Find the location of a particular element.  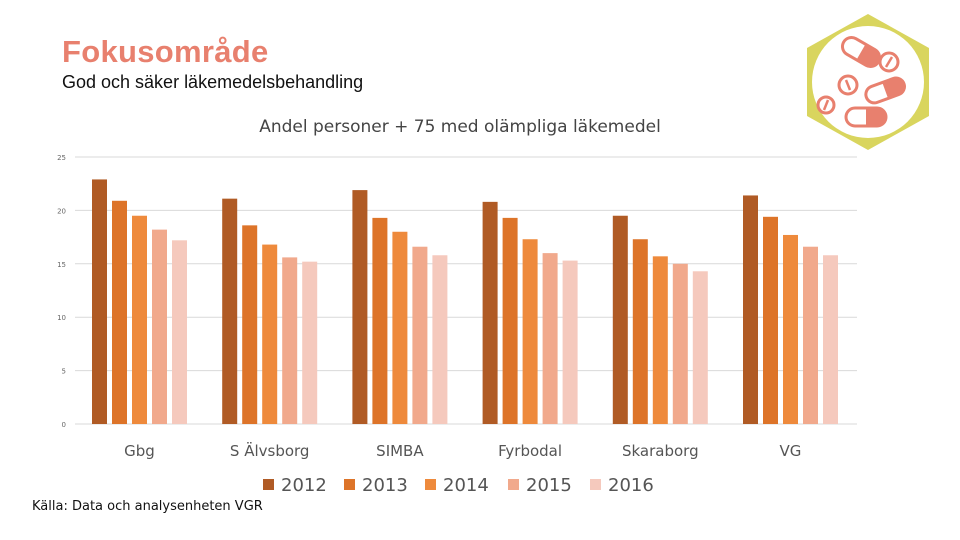

y-tick-label: 0 is located at coordinates (64, 425).